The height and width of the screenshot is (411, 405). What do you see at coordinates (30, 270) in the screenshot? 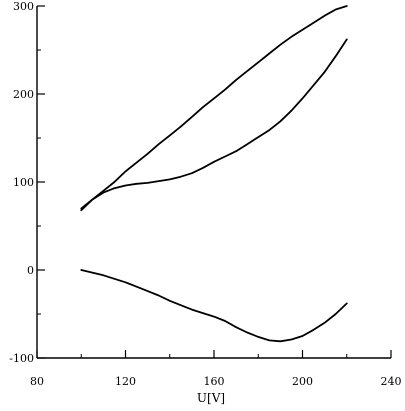
I see `y-tick-label: 0` at bounding box center [30, 270].